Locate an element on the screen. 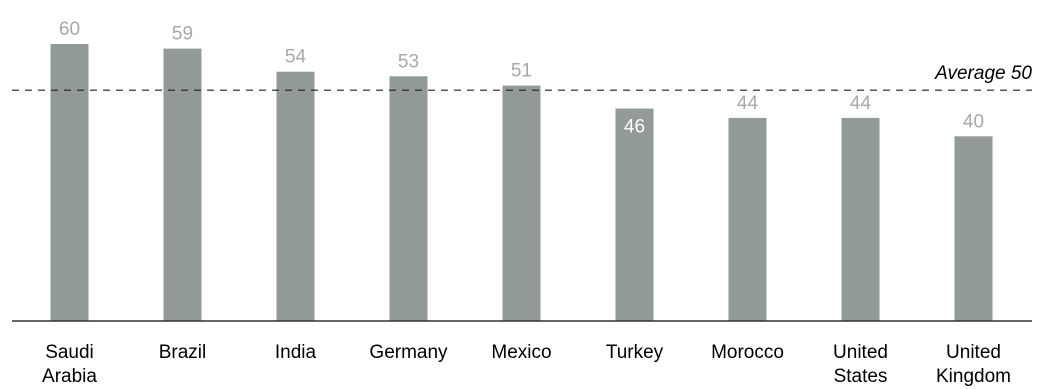  category-label: United Kingdom is located at coordinates (973, 364).